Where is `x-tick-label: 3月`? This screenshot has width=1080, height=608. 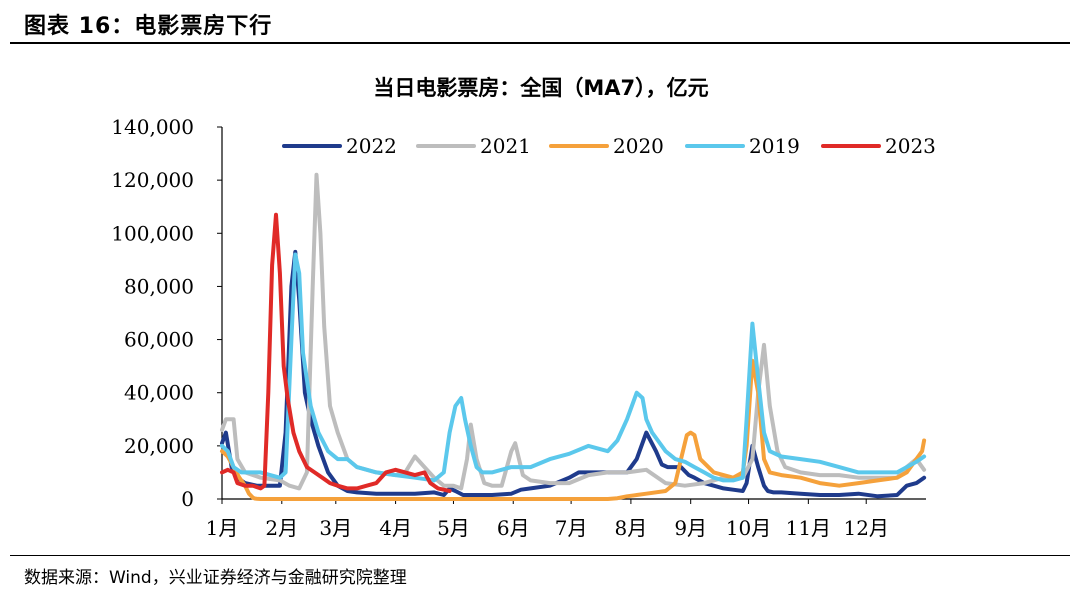
x-tick-label: 3月 is located at coordinates (335, 528).